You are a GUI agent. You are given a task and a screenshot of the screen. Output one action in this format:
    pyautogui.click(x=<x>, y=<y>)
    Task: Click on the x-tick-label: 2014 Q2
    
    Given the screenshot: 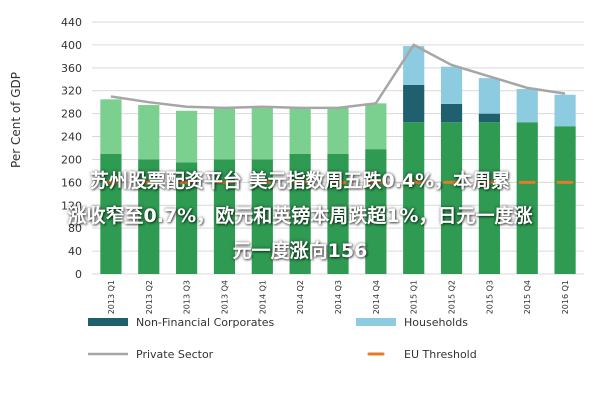 What is the action you would take?
    pyautogui.click(x=300, y=297)
    